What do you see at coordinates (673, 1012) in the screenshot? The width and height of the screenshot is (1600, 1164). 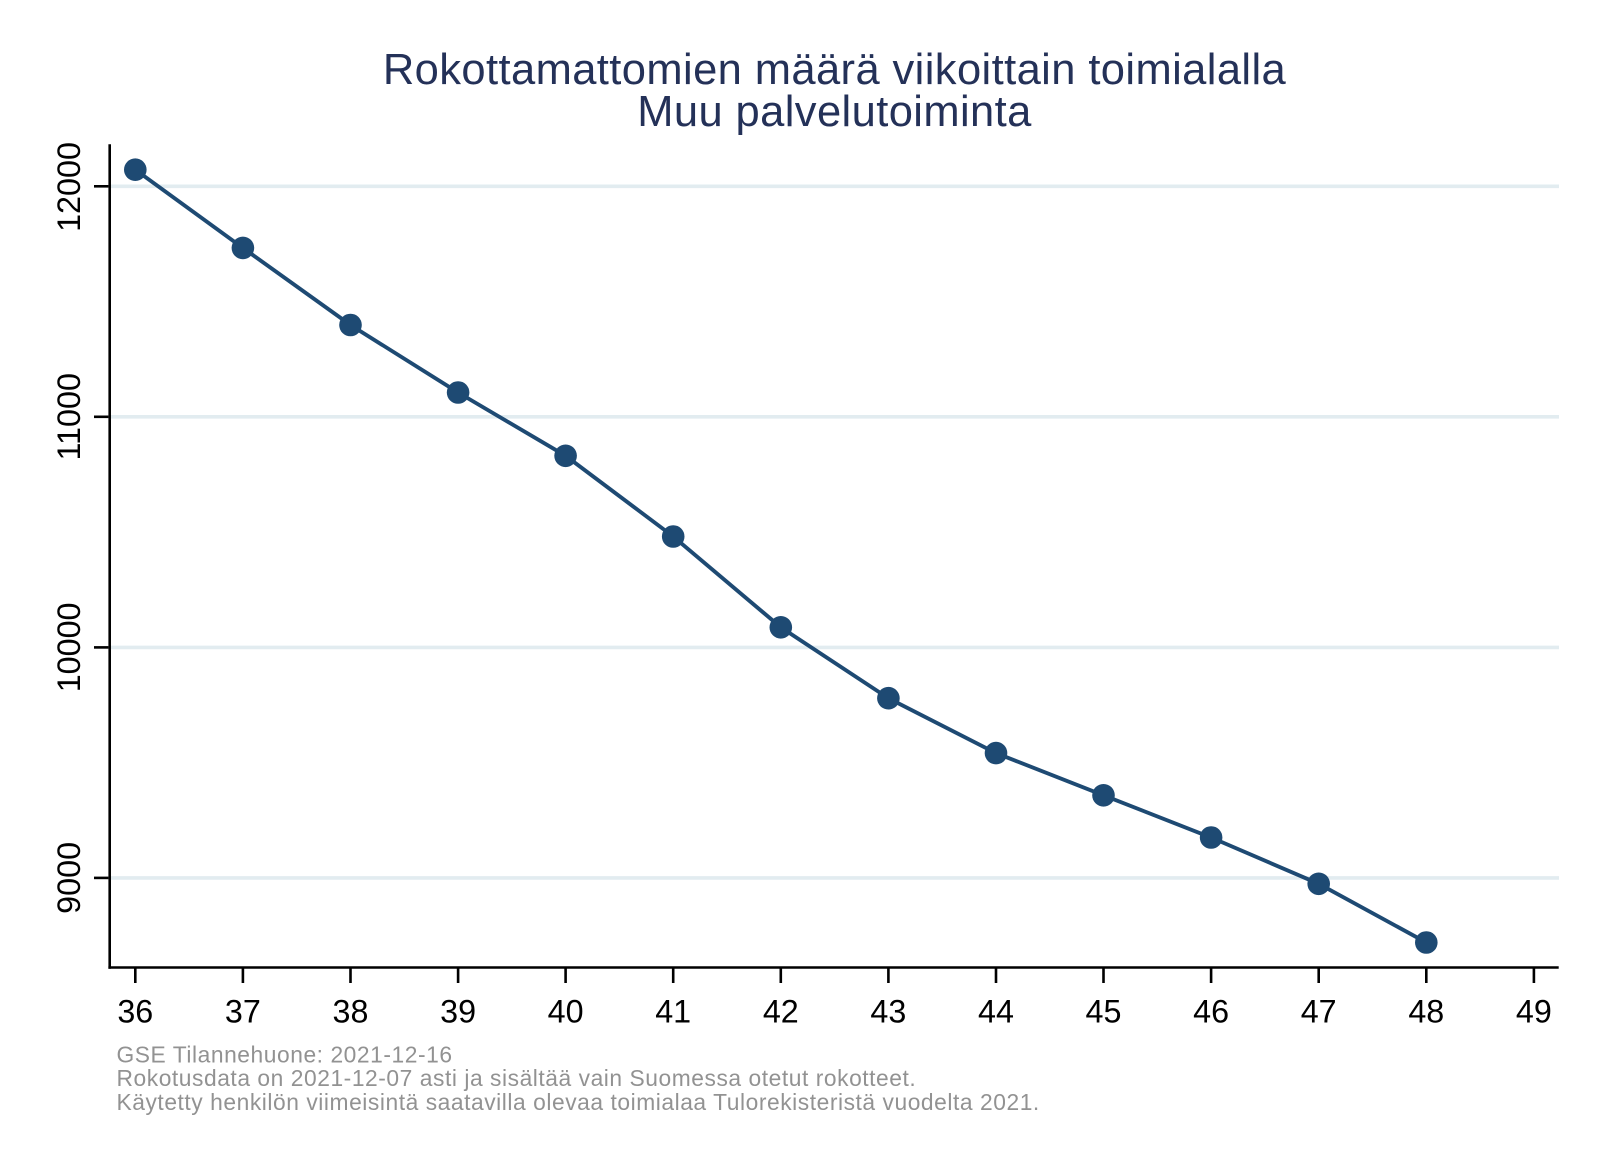 I see `svg-text: 41` at bounding box center [673, 1012].